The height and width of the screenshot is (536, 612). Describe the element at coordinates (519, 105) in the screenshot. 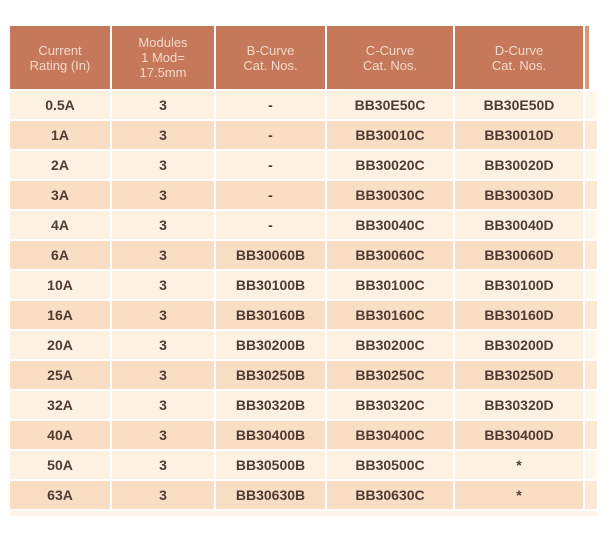

I see `cell-d-curve-cat-no: BB30E50D` at that location.